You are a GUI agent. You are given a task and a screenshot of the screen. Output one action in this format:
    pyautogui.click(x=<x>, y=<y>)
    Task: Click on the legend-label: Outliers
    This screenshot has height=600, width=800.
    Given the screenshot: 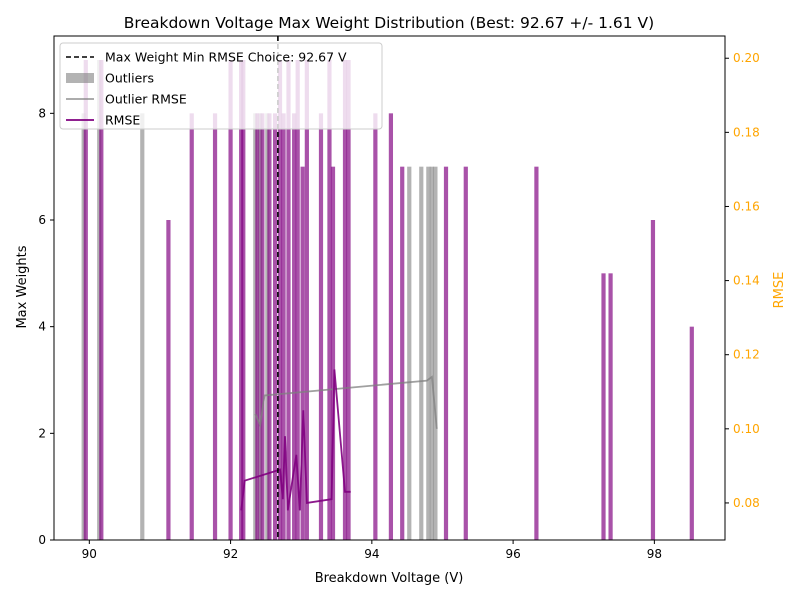 What is the action you would take?
    pyautogui.click(x=129, y=78)
    